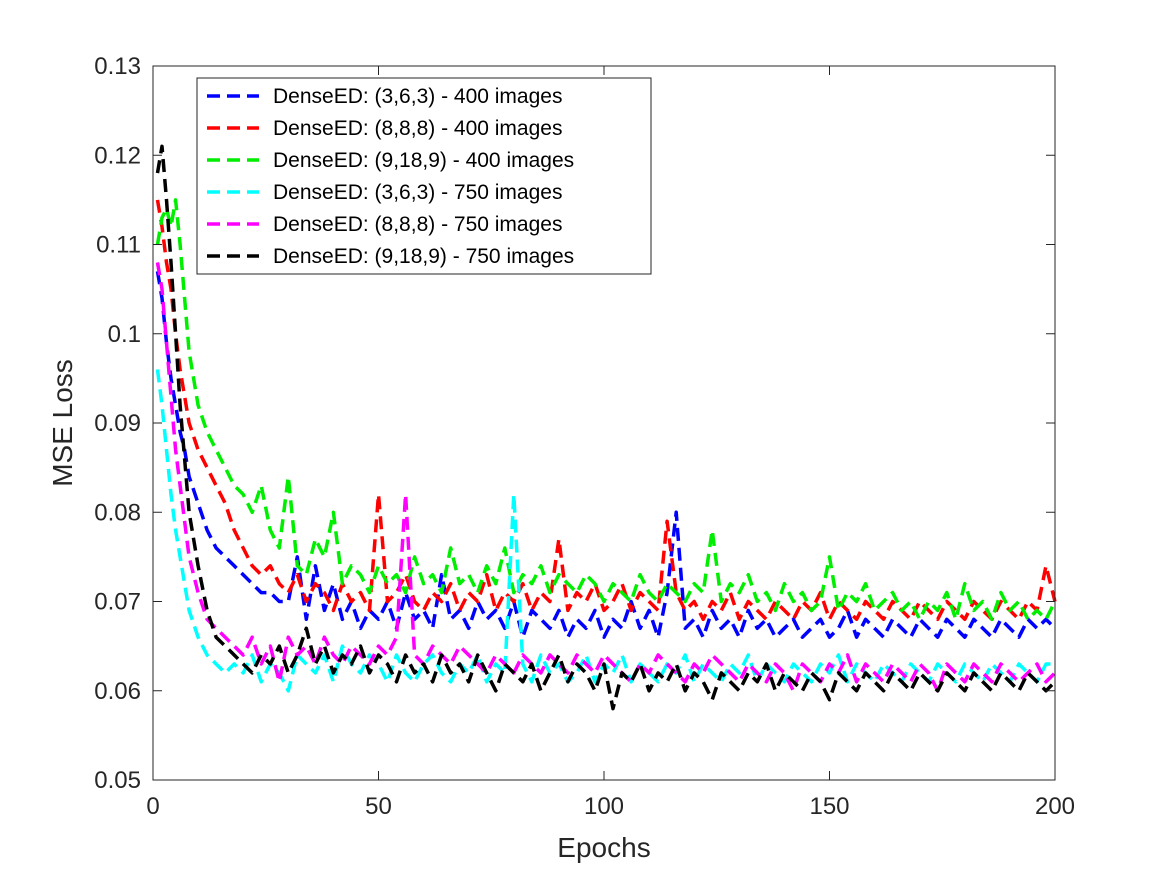  Describe the element at coordinates (423, 256) in the screenshot. I see `legend-label-6: DenseED: (9,18,9) - 750 images` at that location.